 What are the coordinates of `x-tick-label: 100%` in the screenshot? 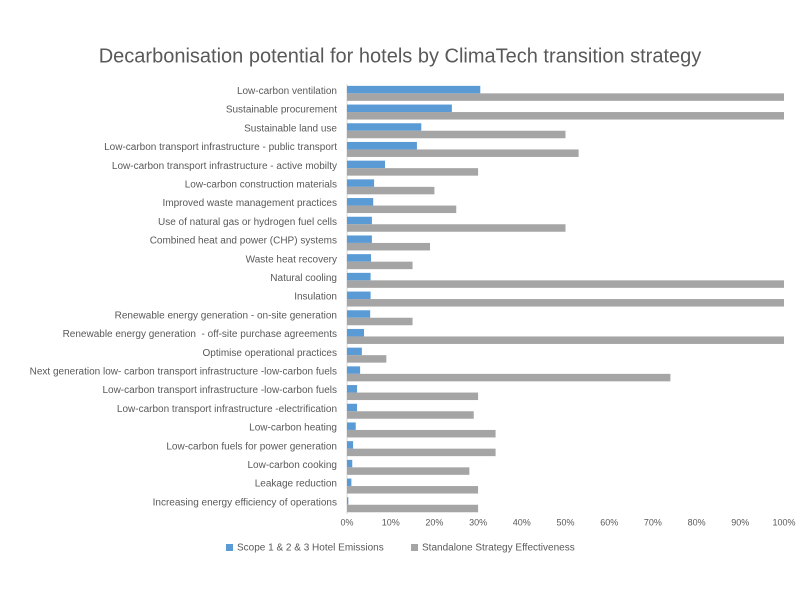 It's located at (783, 522).